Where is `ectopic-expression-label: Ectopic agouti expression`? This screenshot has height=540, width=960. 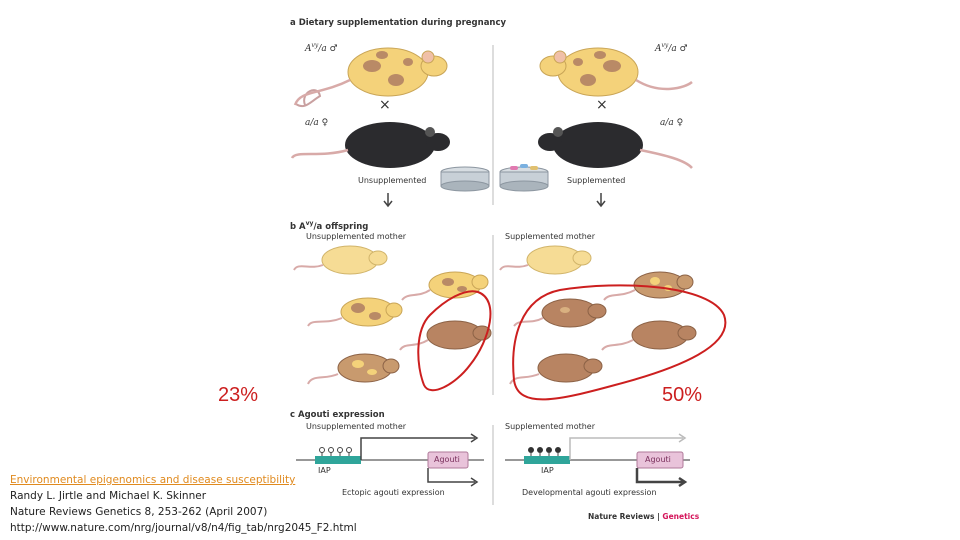 ectopic-expression-label: Ectopic agouti expression is located at coordinates (393, 492).